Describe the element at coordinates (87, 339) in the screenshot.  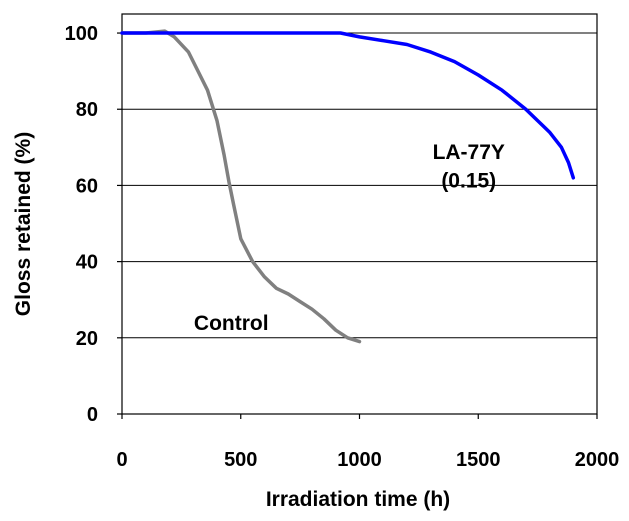
I see `y-tick-label: 20` at that location.